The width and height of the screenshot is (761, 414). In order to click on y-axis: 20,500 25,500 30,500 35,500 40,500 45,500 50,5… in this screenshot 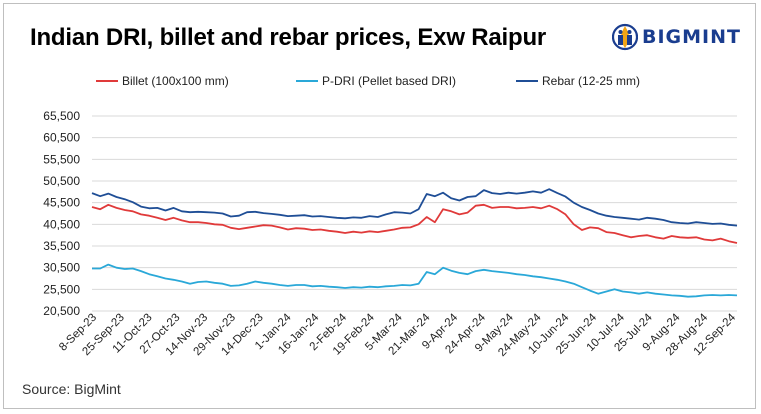, I will do `click(61, 213)`.